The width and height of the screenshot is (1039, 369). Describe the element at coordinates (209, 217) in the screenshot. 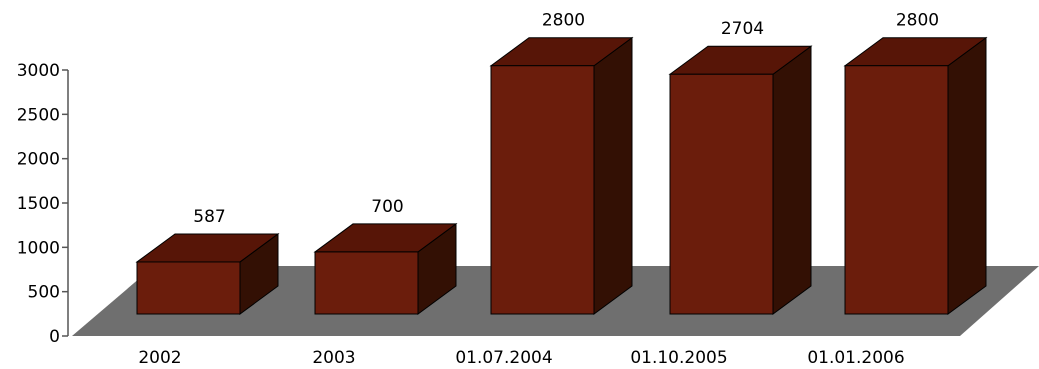

I see `data-label: 587` at that location.